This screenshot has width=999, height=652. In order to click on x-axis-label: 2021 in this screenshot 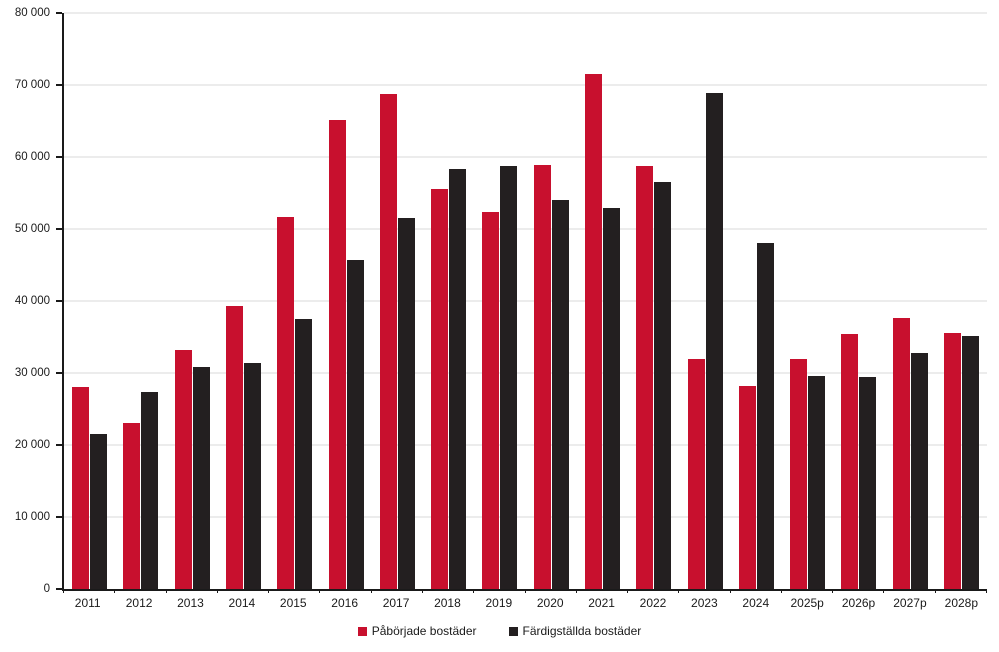, I will do `click(601, 603)`.